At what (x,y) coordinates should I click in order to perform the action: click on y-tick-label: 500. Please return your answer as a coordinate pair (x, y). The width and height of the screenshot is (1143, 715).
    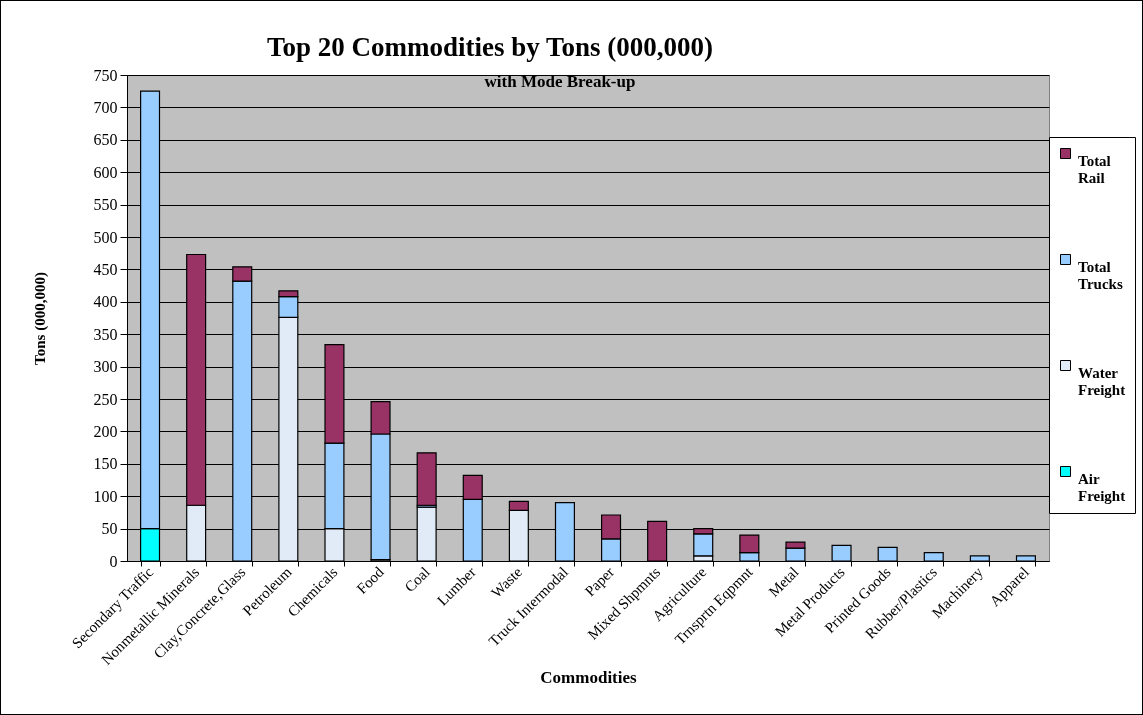
    Looking at the image, I should click on (105, 237).